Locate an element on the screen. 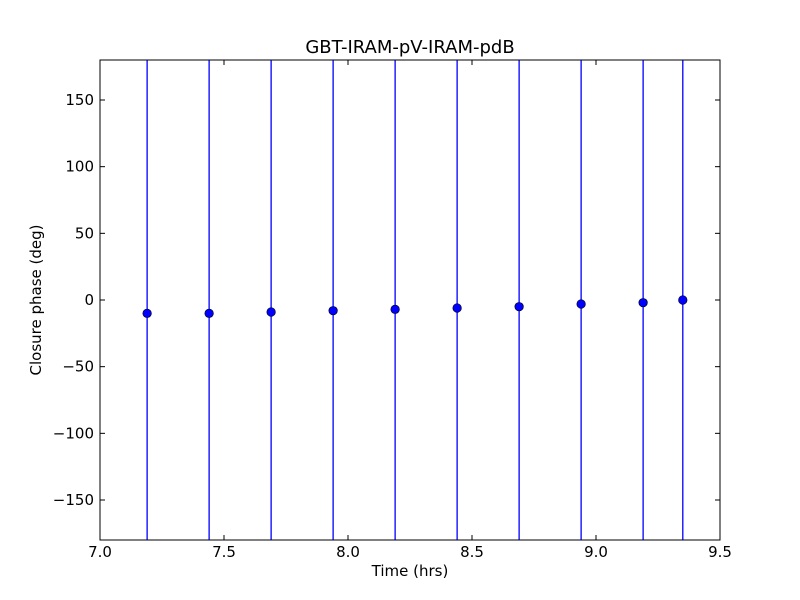 This screenshot has height=600, width=800. y-tick-label: −50 is located at coordinates (78, 367).